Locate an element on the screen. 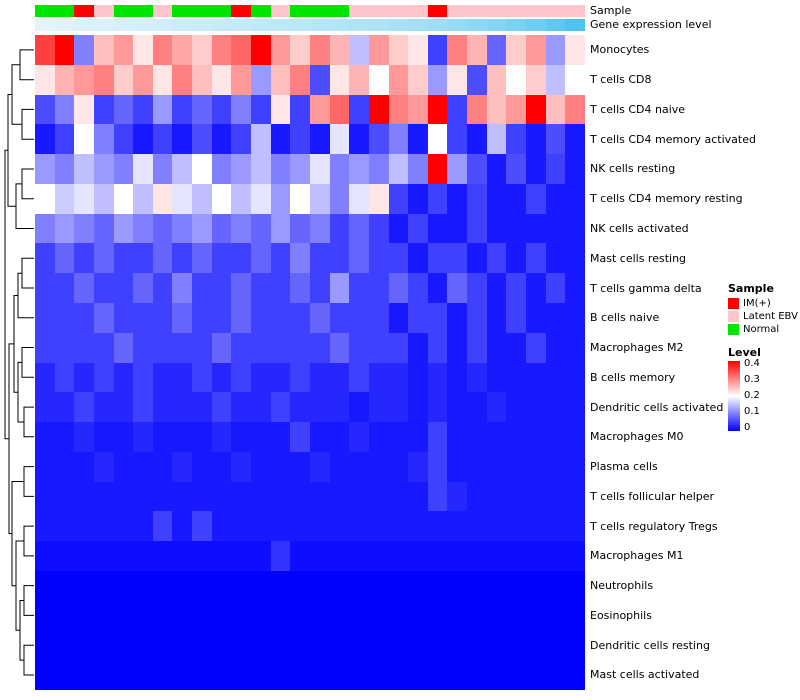  row-label: T cells CD4 memory activated is located at coordinates (673, 139).